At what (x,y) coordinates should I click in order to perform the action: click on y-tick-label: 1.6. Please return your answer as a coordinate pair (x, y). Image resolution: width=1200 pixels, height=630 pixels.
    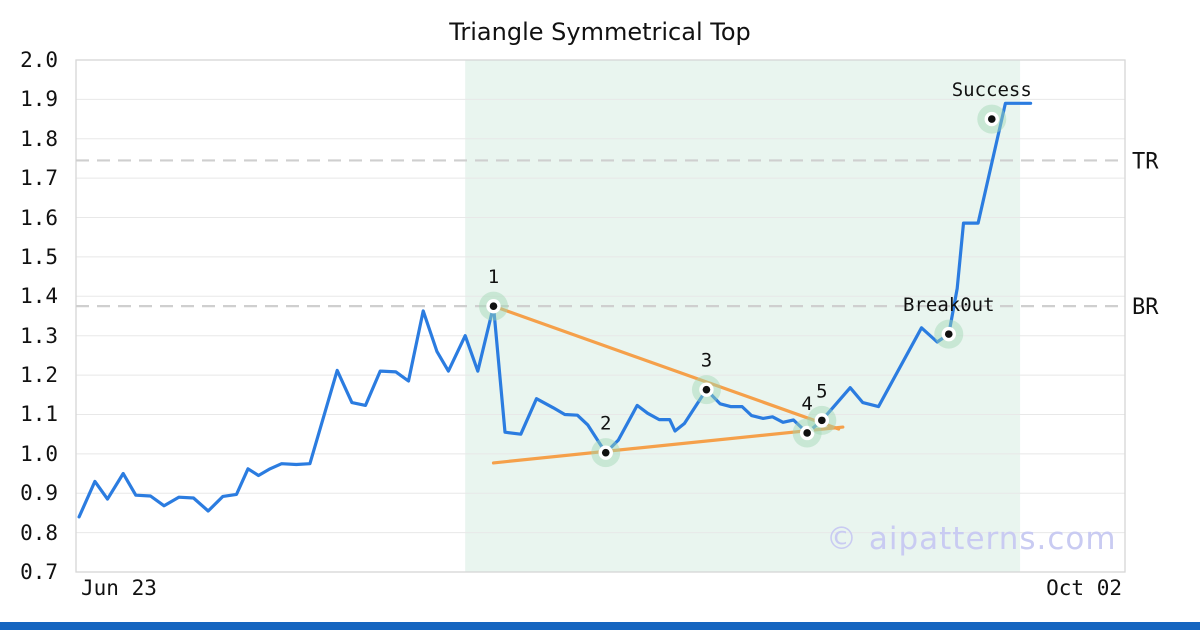
    Looking at the image, I should click on (39, 217).